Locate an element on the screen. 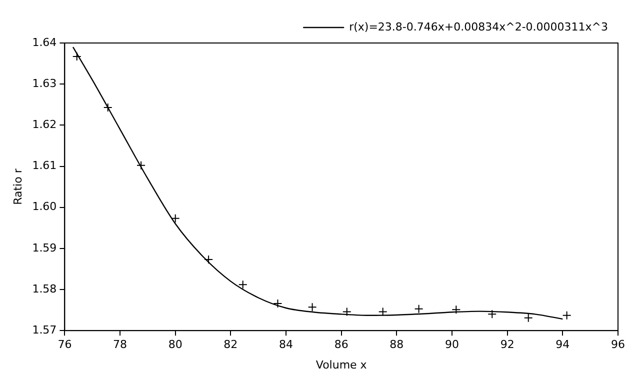  y-tick-label: 1.62 is located at coordinates (44, 125).